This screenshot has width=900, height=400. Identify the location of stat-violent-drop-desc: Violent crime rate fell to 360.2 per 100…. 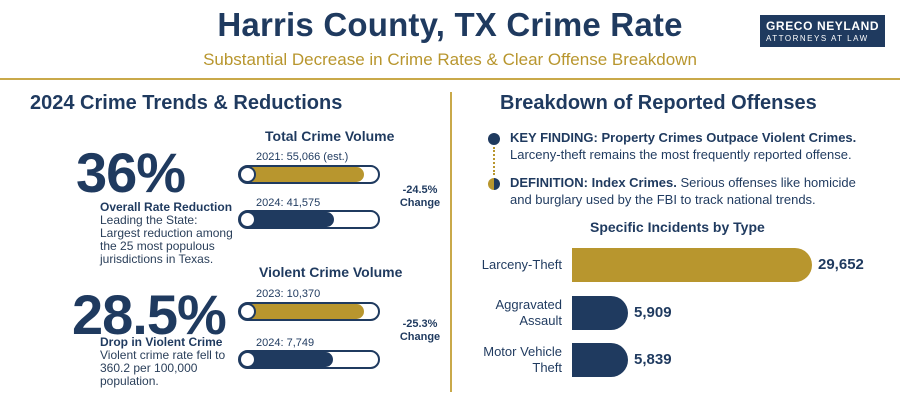
(162, 368).